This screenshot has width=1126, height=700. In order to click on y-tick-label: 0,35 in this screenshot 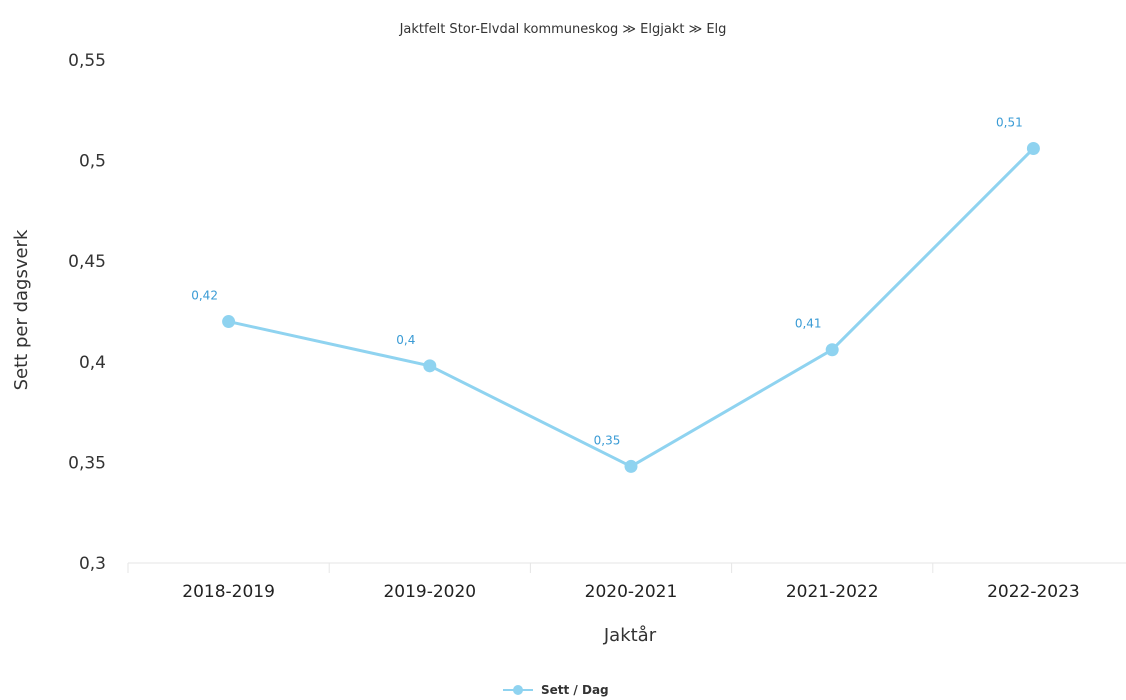, I will do `click(87, 463)`.